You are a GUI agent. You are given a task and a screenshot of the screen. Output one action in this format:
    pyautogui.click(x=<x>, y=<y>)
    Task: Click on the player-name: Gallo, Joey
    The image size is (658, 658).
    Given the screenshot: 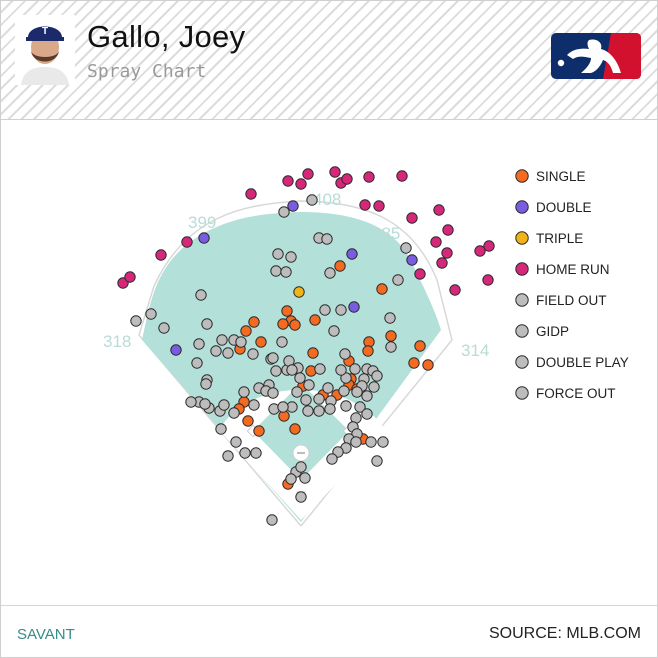 What is the action you would take?
    pyautogui.click(x=166, y=36)
    